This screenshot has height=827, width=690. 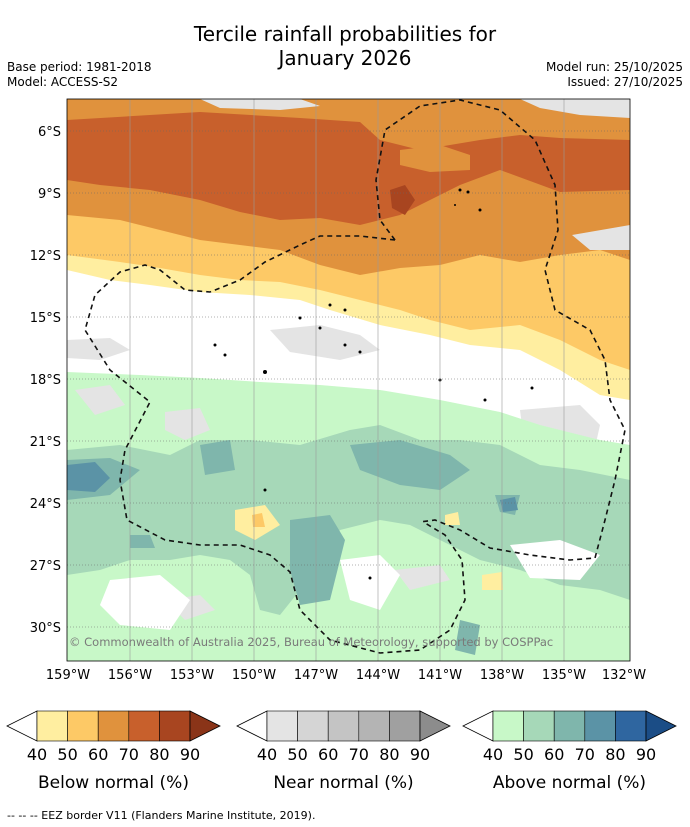 I want to click on lat-label-9s: 9°S, so click(x=49, y=194).